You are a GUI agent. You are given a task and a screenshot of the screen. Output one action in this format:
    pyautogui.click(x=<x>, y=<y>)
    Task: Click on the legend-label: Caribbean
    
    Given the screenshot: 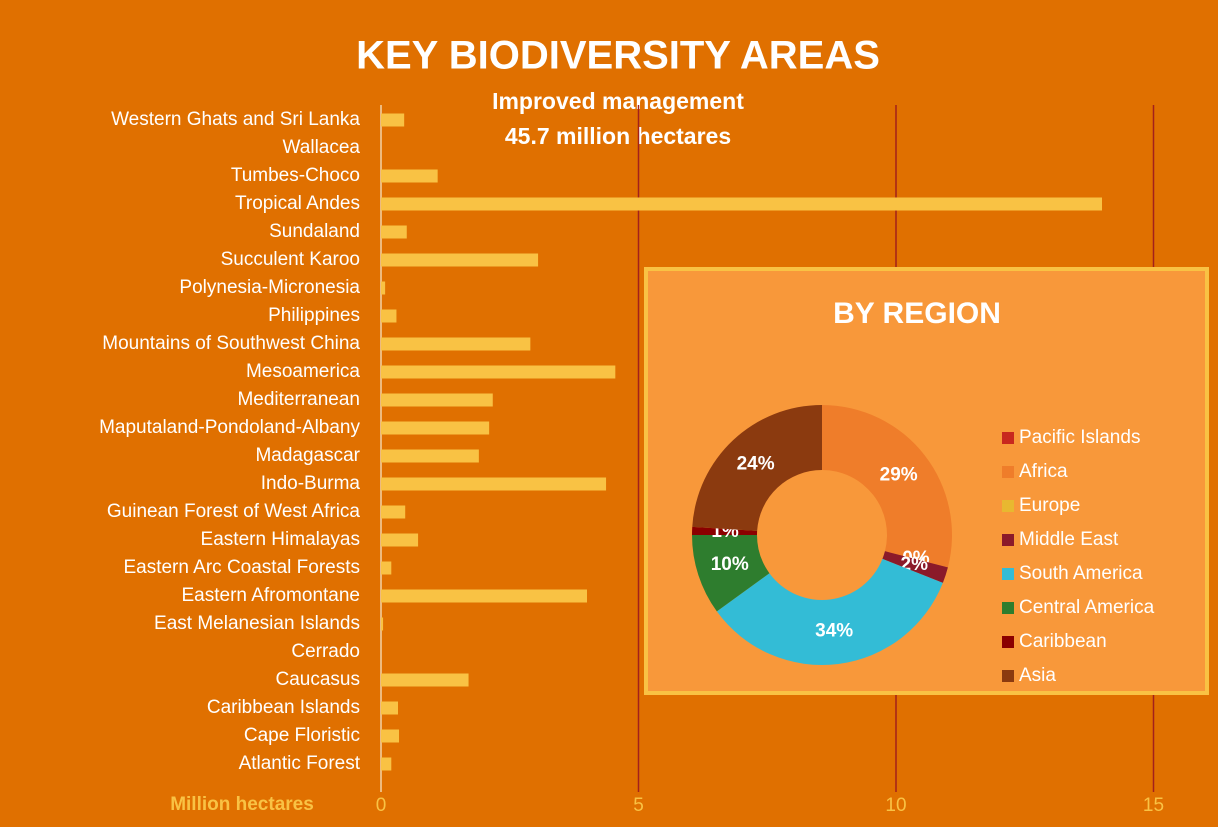 What is the action you would take?
    pyautogui.click(x=1063, y=641)
    